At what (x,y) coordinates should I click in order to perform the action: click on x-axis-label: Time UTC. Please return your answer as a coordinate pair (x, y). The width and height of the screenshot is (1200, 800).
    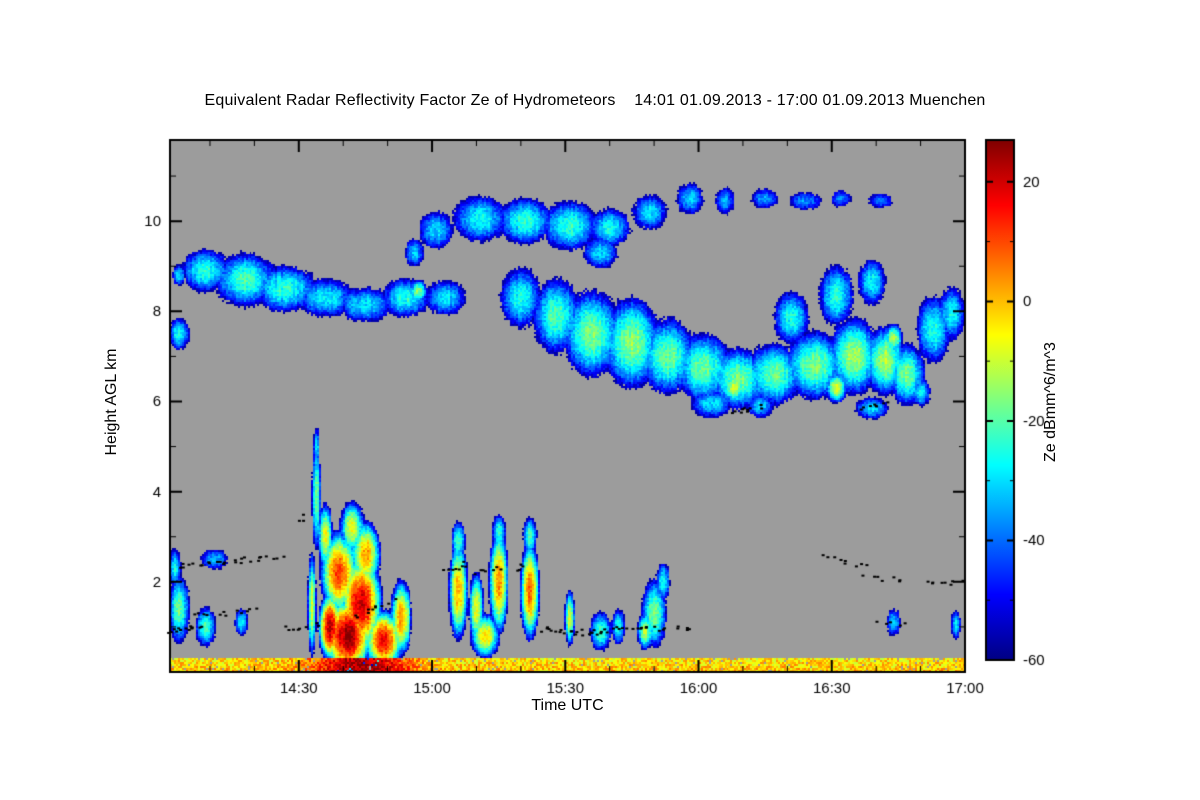
    Looking at the image, I should click on (567, 705).